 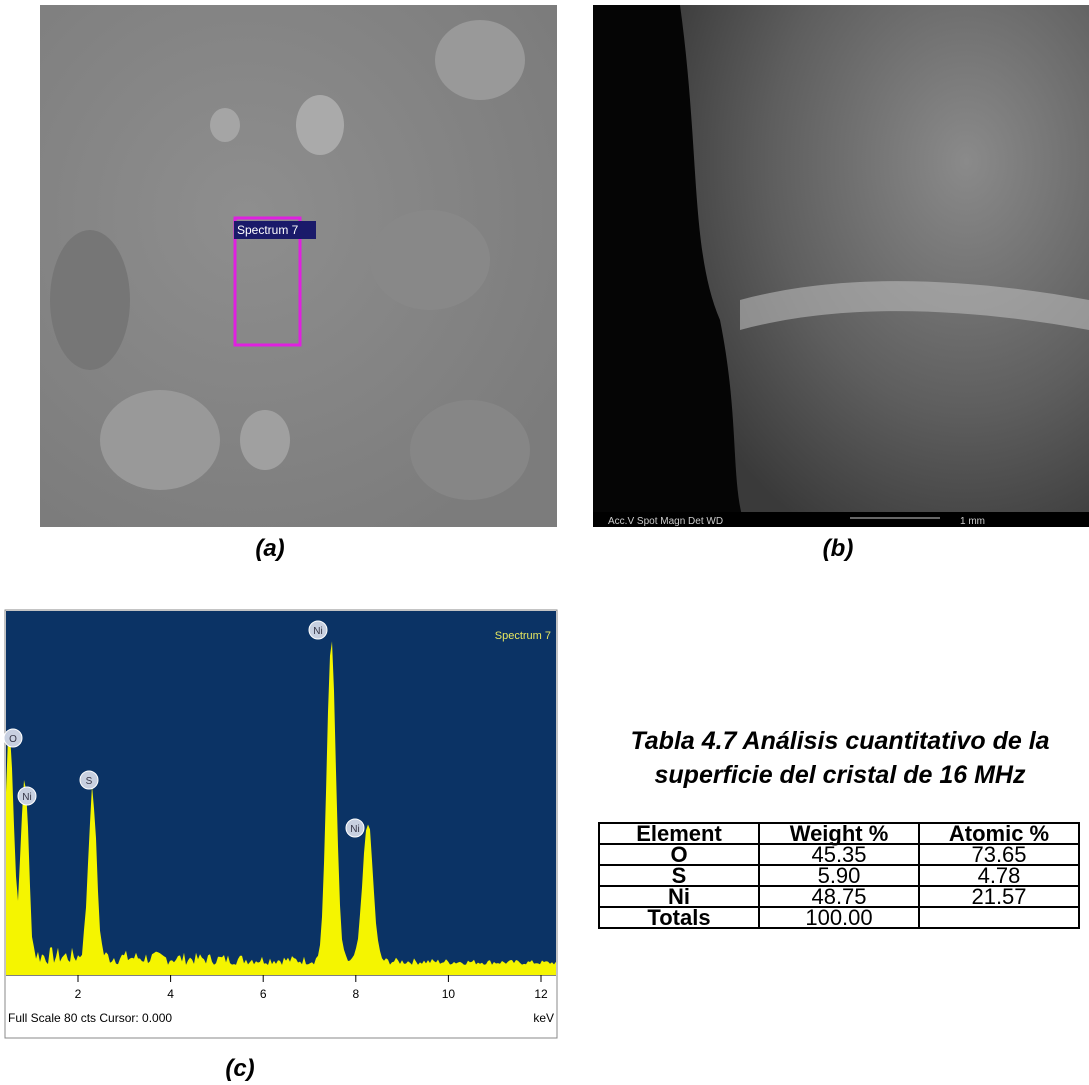 I want to click on spectrum-title: Spectrum 7, so click(x=523, y=636).